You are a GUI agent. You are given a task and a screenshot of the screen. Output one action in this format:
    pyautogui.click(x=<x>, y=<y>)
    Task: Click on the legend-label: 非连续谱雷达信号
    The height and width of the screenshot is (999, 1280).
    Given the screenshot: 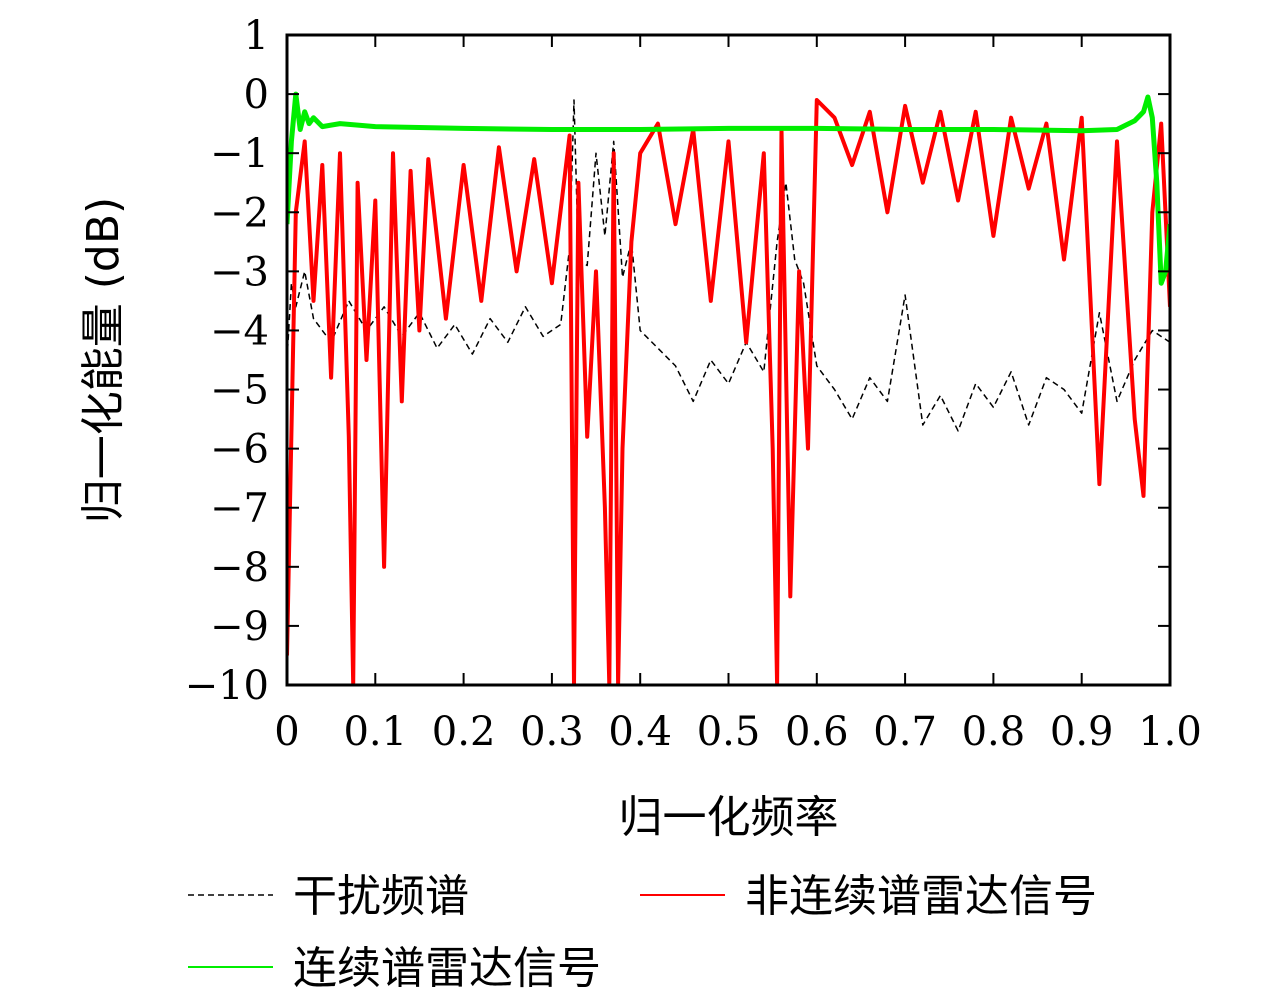 What is the action you would take?
    pyautogui.click(x=921, y=896)
    